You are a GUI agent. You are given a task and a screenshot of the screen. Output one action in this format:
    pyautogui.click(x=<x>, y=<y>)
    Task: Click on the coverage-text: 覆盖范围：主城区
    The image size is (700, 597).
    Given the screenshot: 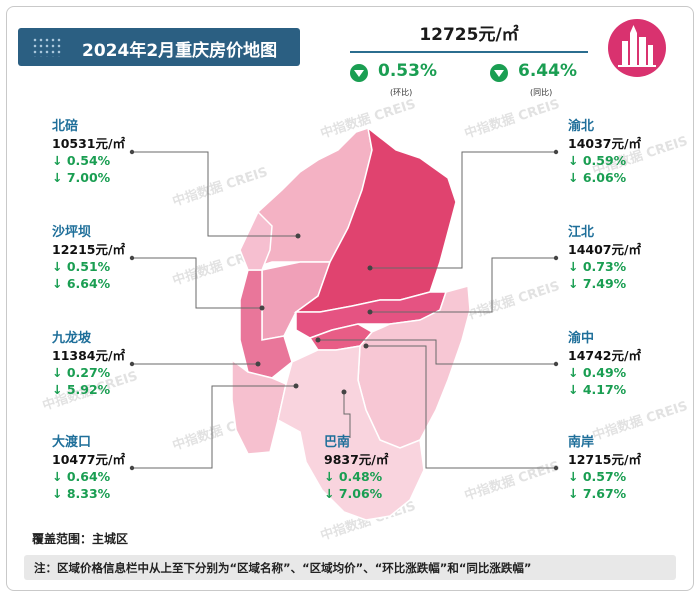 What is the action you would take?
    pyautogui.click(x=80, y=539)
    